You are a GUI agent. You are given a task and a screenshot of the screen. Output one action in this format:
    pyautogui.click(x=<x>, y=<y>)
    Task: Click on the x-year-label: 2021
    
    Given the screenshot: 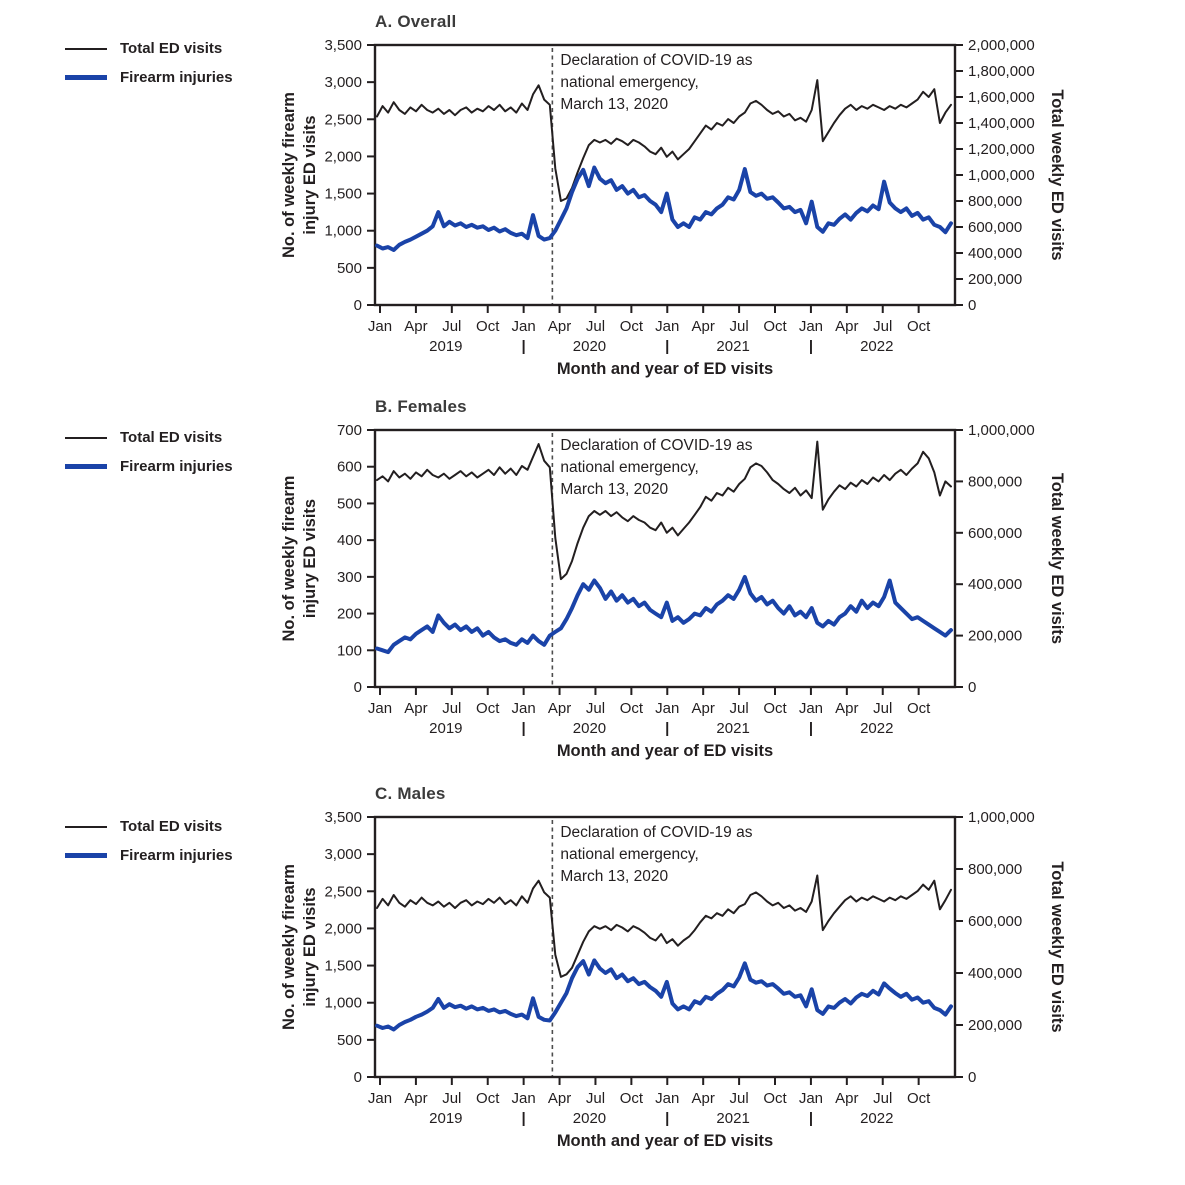 What is the action you would take?
    pyautogui.click(x=732, y=728)
    